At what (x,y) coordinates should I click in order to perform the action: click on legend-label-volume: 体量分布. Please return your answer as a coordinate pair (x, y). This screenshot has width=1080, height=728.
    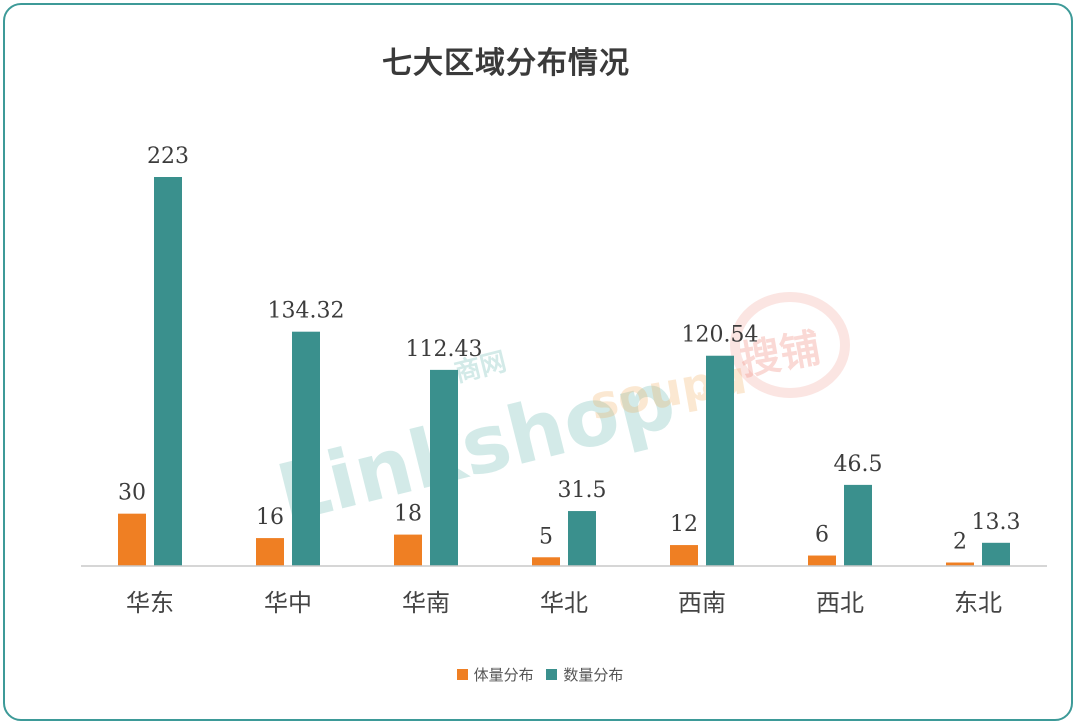
    Looking at the image, I should click on (503, 675).